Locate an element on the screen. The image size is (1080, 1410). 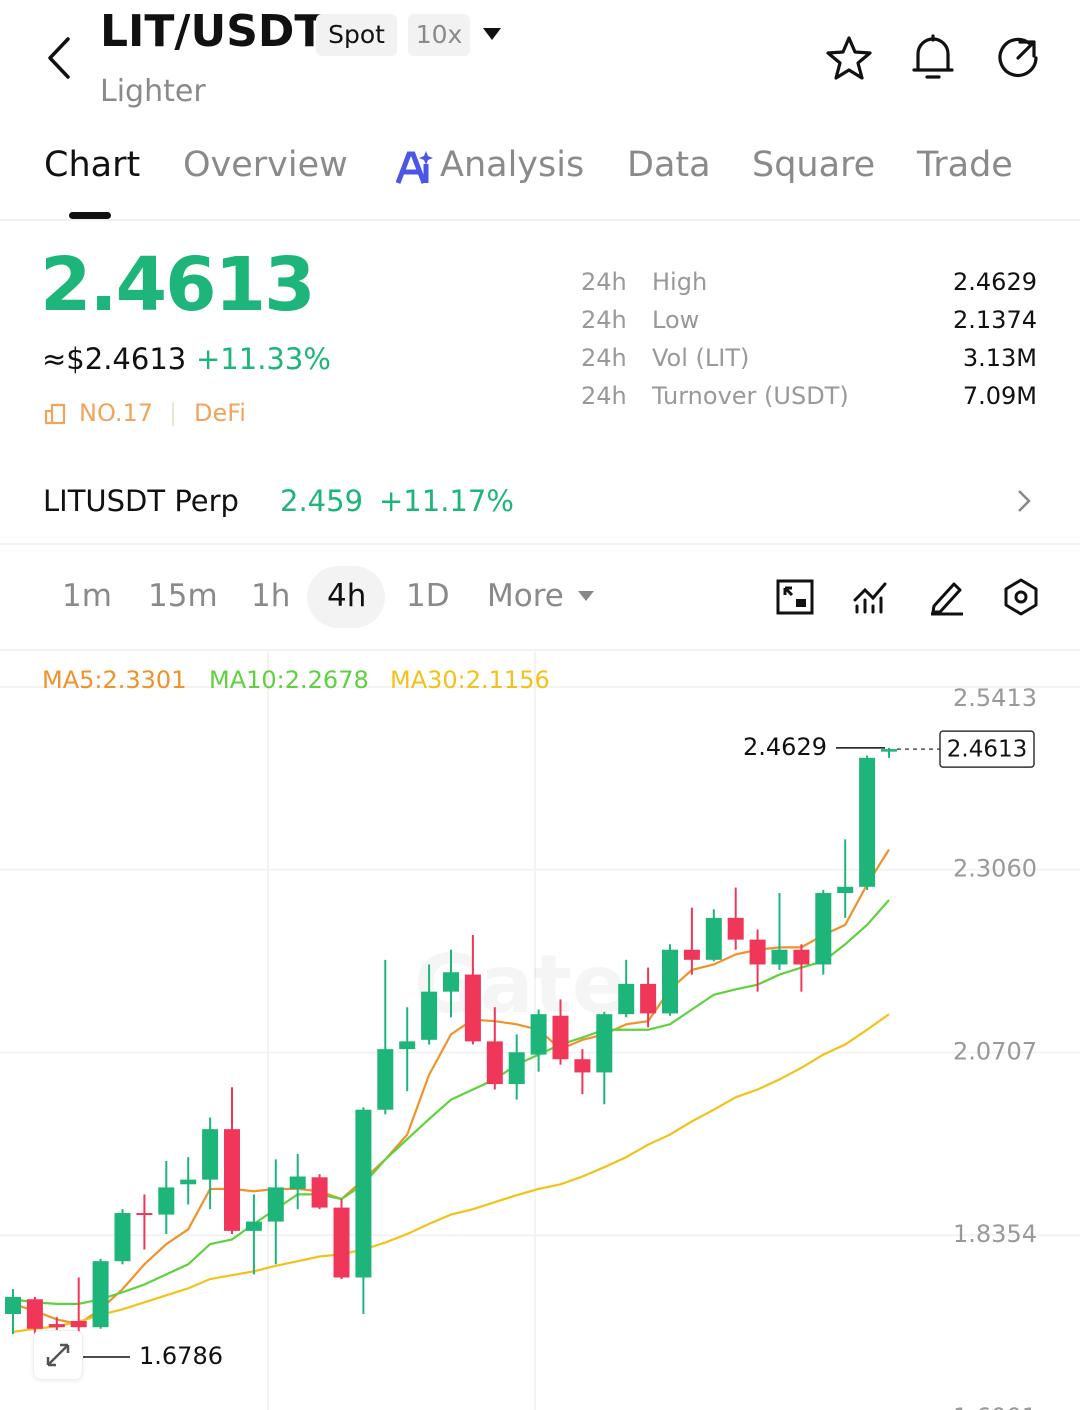
stat-value: 2.1374 is located at coordinates (995, 320).